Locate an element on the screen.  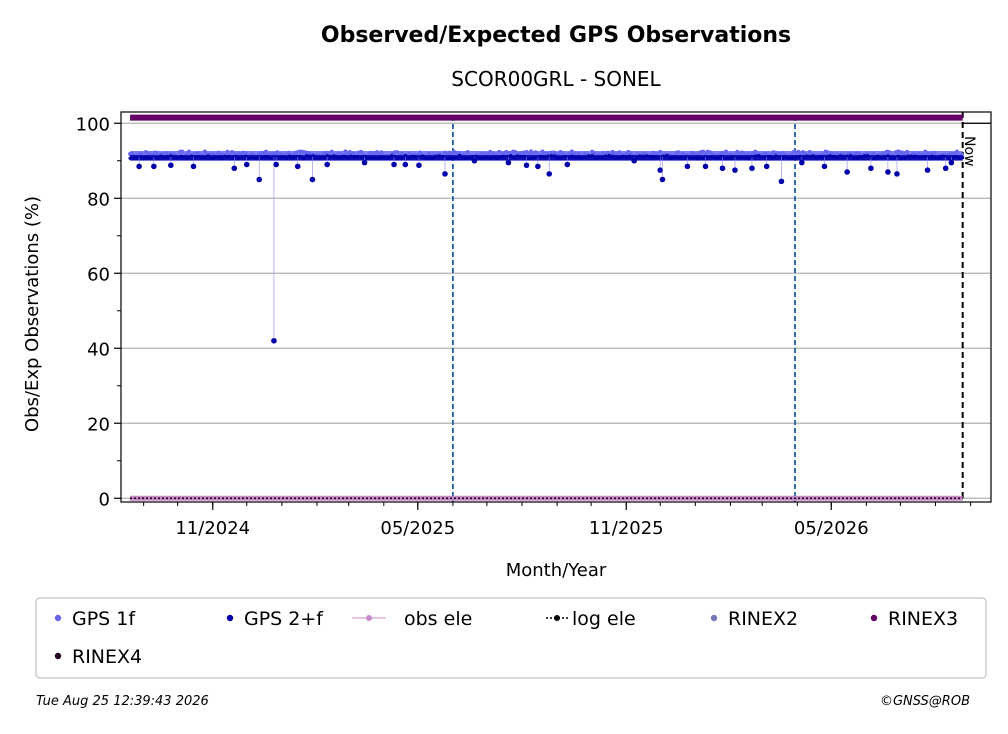
legend-marker is located at coordinates (58, 618).